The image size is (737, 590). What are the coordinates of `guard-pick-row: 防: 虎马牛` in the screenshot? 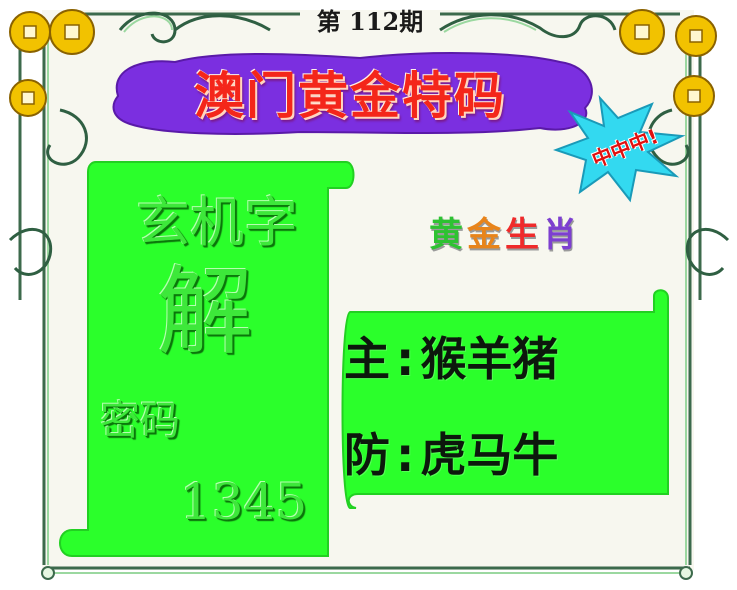 It's located at (509, 455).